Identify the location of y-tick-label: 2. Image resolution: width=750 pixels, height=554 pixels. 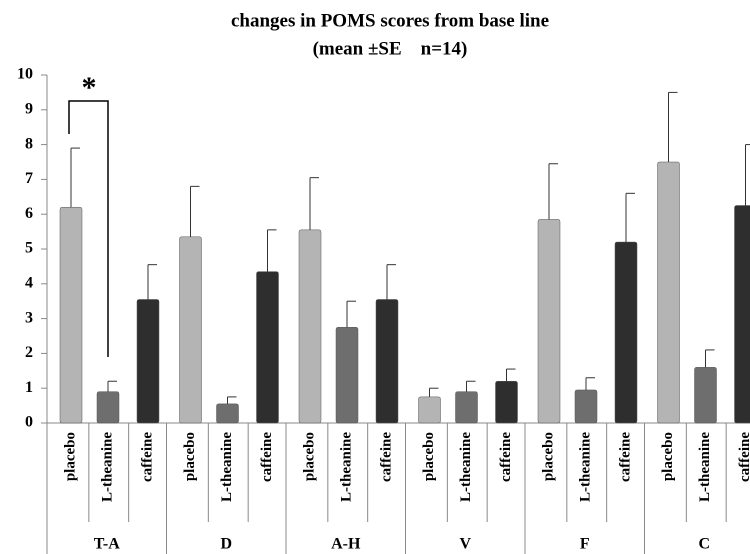
(29, 352).